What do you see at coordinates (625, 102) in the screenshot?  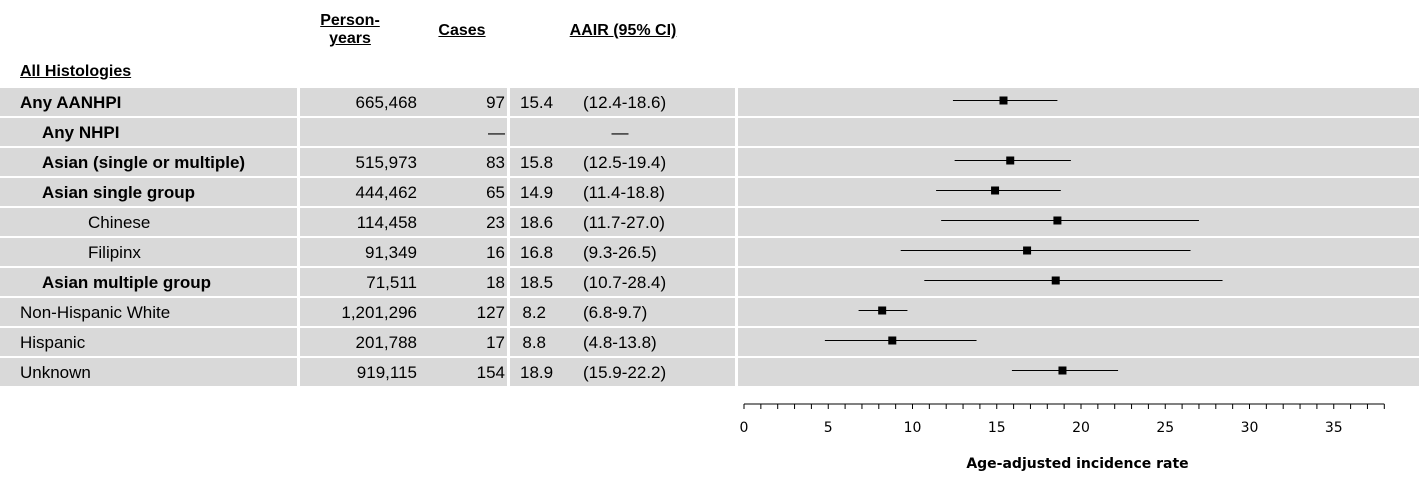 I see `row-ci: (12.4-18.6)` at bounding box center [625, 102].